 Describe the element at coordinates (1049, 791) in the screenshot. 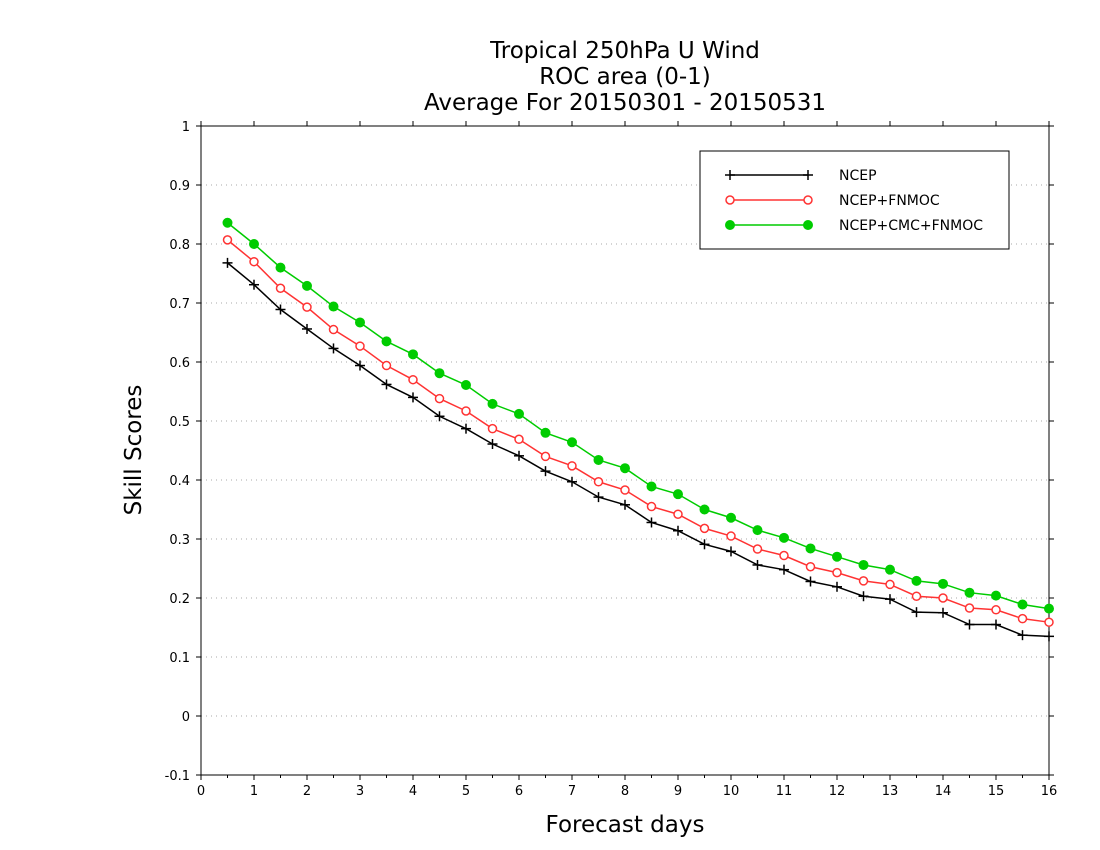

I see `x-tick-label: 16` at that location.